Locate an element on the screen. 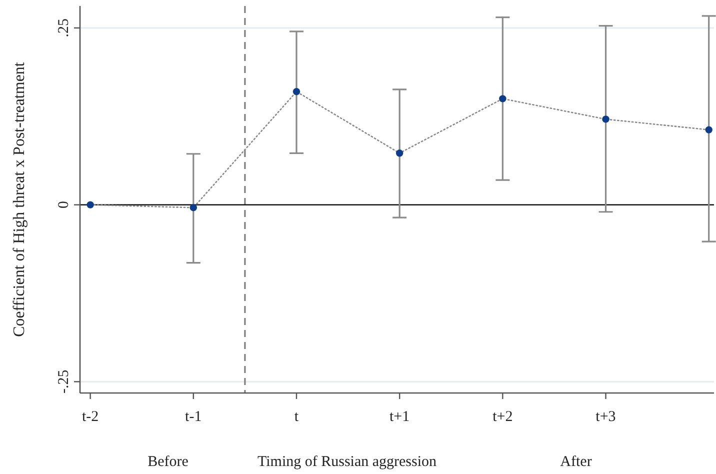  x-tick-label: t-1 is located at coordinates (193, 417).